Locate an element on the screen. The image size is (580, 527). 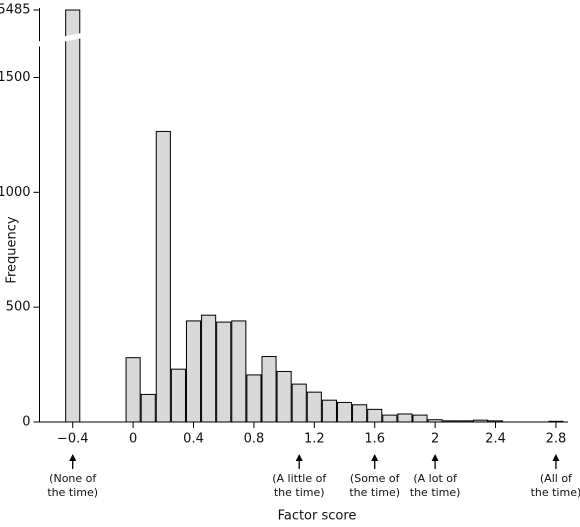
x-tick-label: 0.8 is located at coordinates (254, 439).